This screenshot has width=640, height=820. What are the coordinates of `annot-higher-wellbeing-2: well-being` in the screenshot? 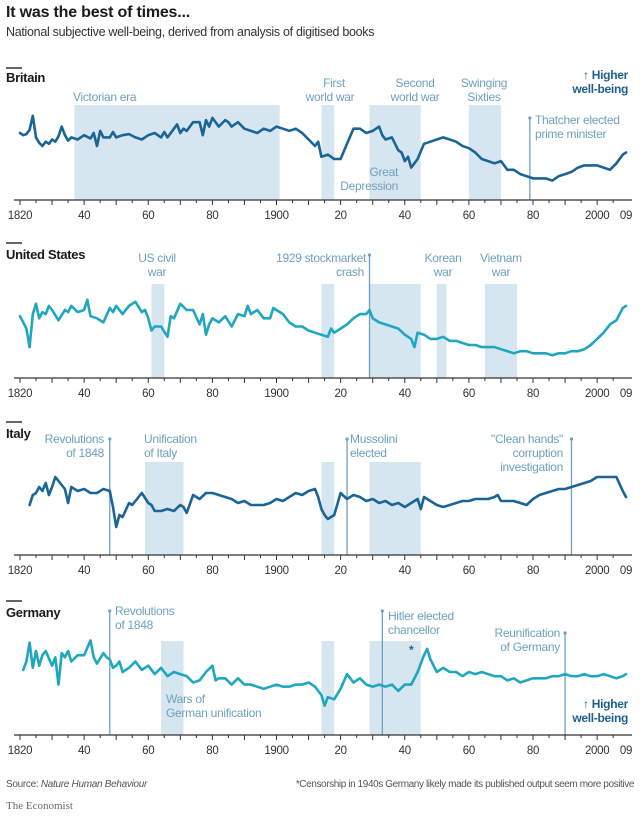 It's located at (599, 89).